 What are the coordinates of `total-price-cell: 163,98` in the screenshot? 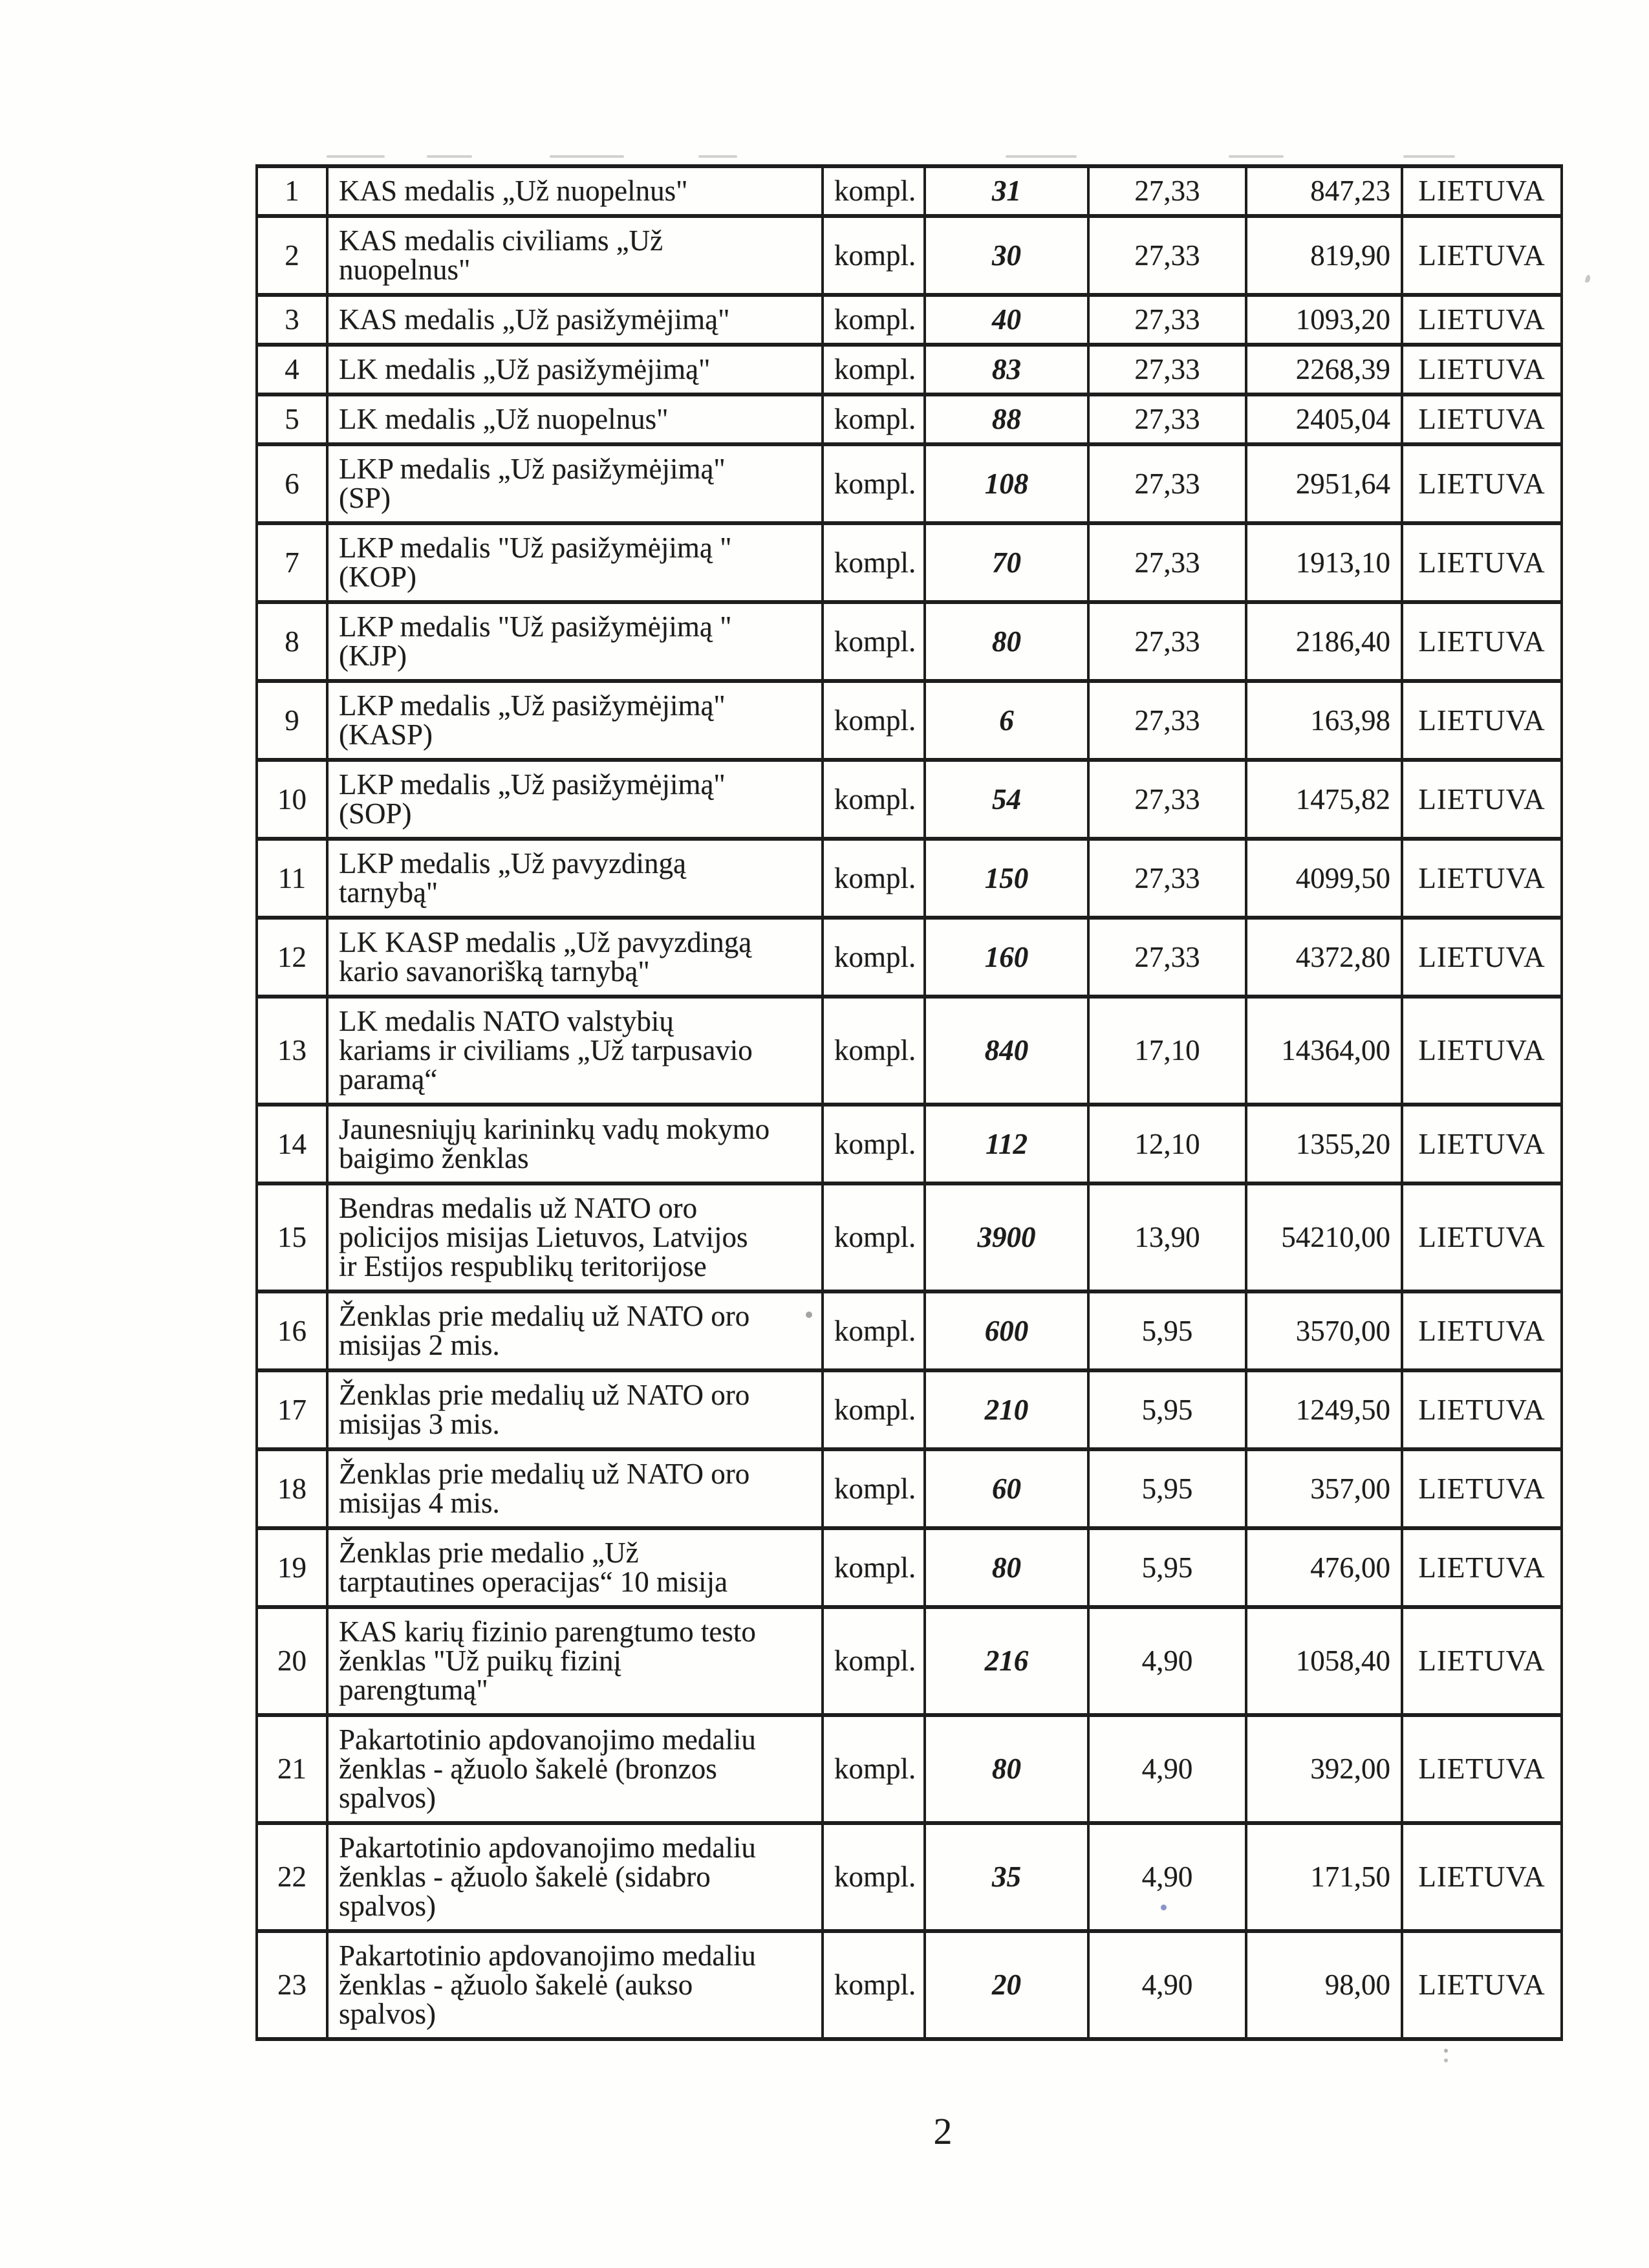 It's located at (1324, 720).